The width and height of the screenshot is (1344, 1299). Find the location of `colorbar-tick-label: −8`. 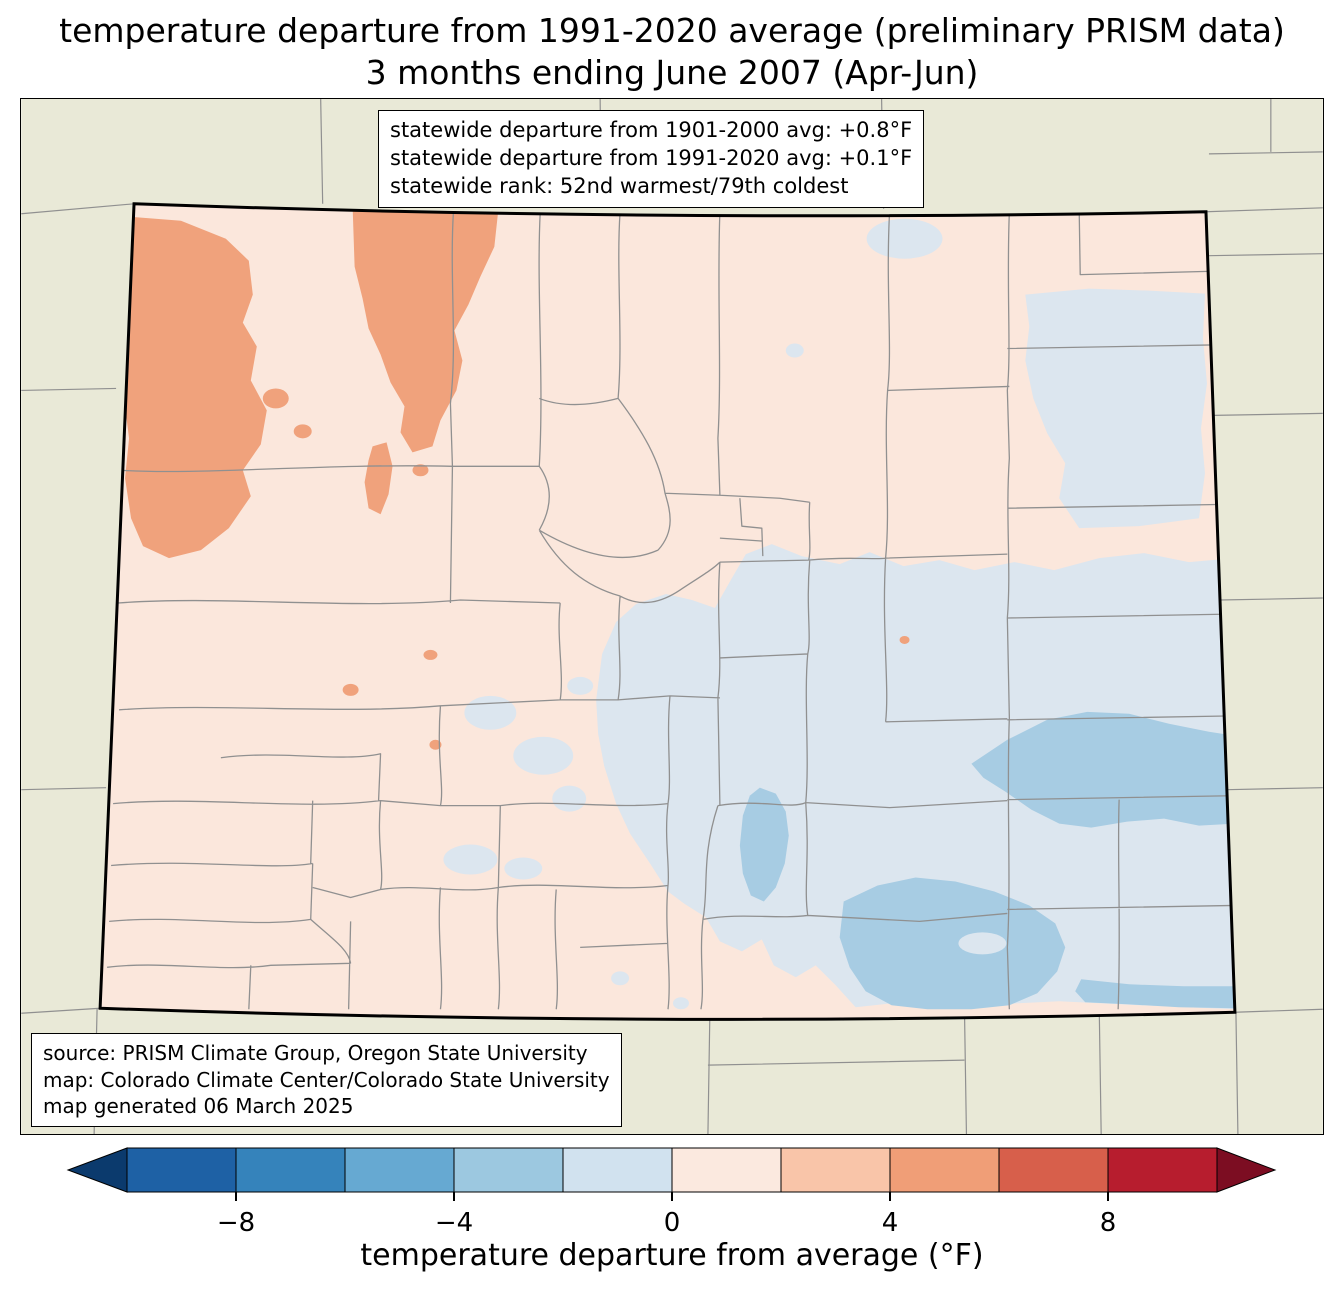

colorbar-tick-label: −8 is located at coordinates (236, 1223).